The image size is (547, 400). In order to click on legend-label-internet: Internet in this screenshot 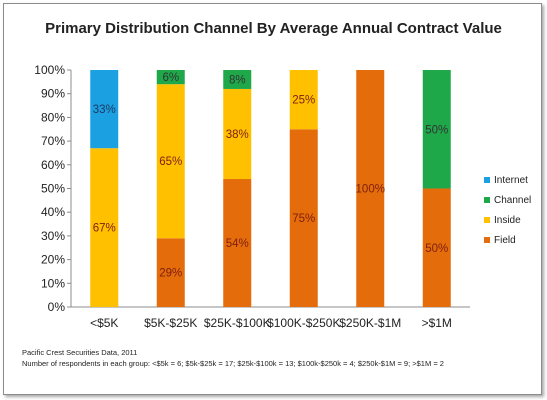, I will do `click(511, 180)`.